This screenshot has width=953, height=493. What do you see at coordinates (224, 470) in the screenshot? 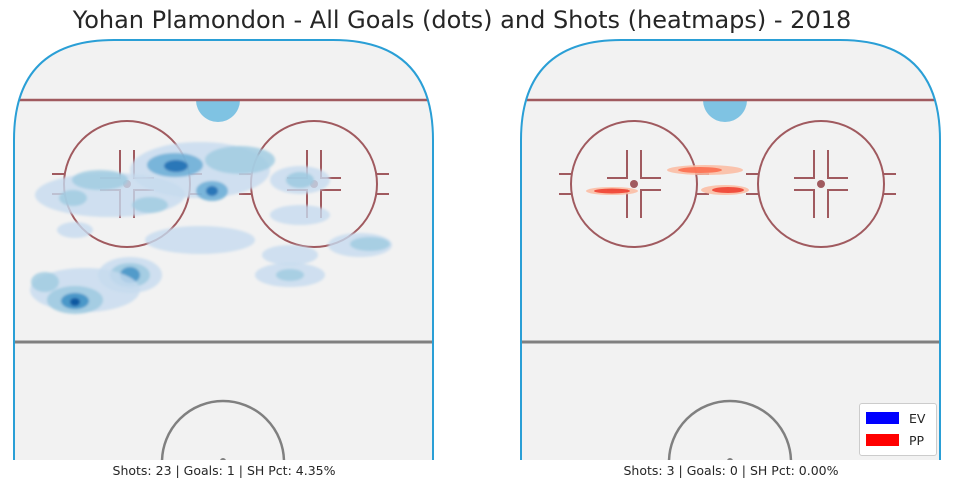
I see `panel-caption-ev: Shots: 23 | Goals: 1 | SH Pct: 4.35%` at bounding box center [224, 470].